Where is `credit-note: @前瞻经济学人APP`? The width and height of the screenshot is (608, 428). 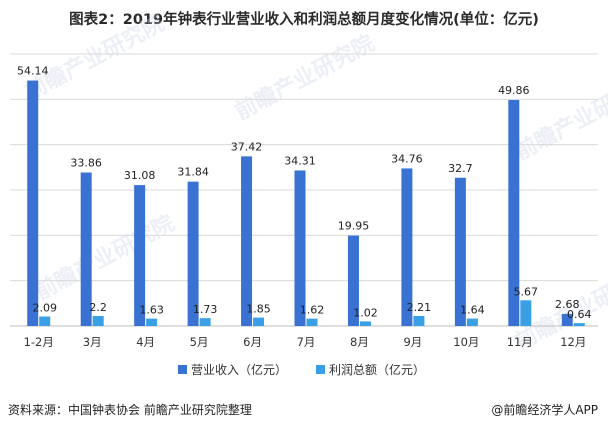
credit-note: @前瞻经济学人APP is located at coordinates (544, 410).